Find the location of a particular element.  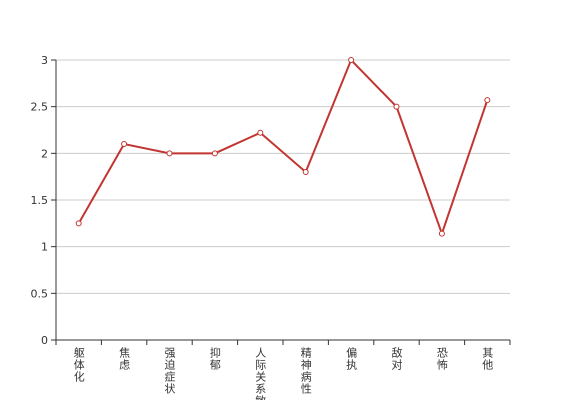

y-tick-label: 2 is located at coordinates (44, 153).